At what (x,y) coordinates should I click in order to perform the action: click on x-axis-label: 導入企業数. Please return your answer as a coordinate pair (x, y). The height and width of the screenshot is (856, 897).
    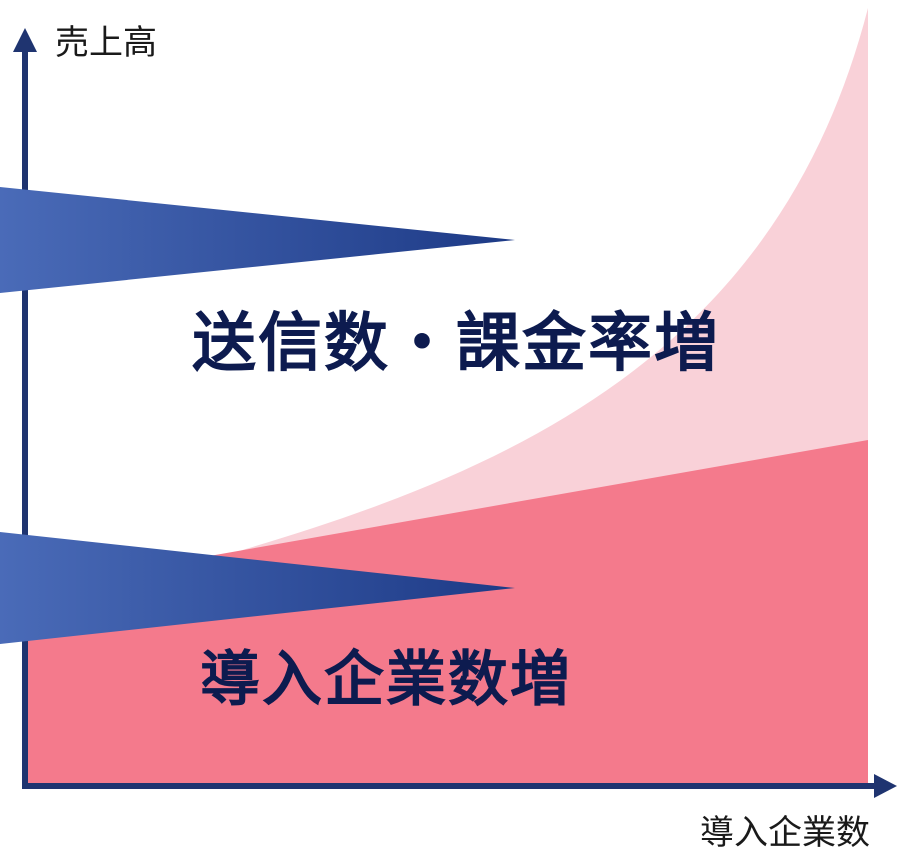
    Looking at the image, I should click on (785, 833).